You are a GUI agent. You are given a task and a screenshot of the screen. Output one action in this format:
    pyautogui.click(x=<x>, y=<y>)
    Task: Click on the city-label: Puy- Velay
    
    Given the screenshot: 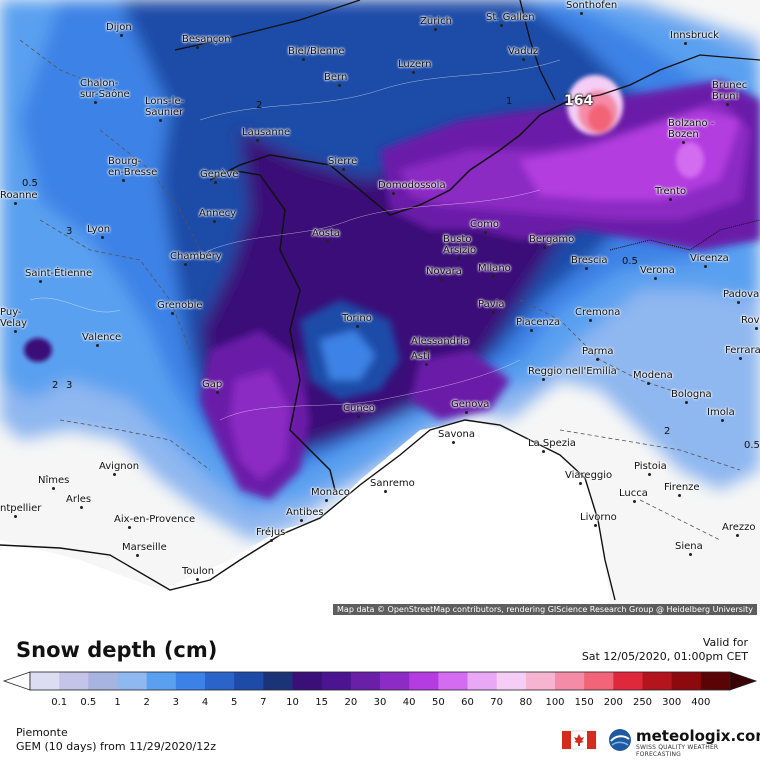 What is the action you would take?
    pyautogui.click(x=14, y=318)
    